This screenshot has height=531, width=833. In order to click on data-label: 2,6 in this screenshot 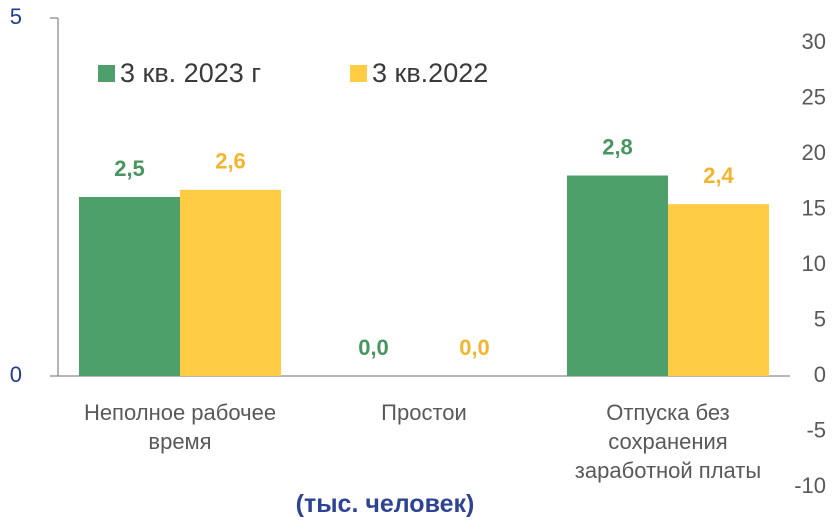, I will do `click(230, 161)`.